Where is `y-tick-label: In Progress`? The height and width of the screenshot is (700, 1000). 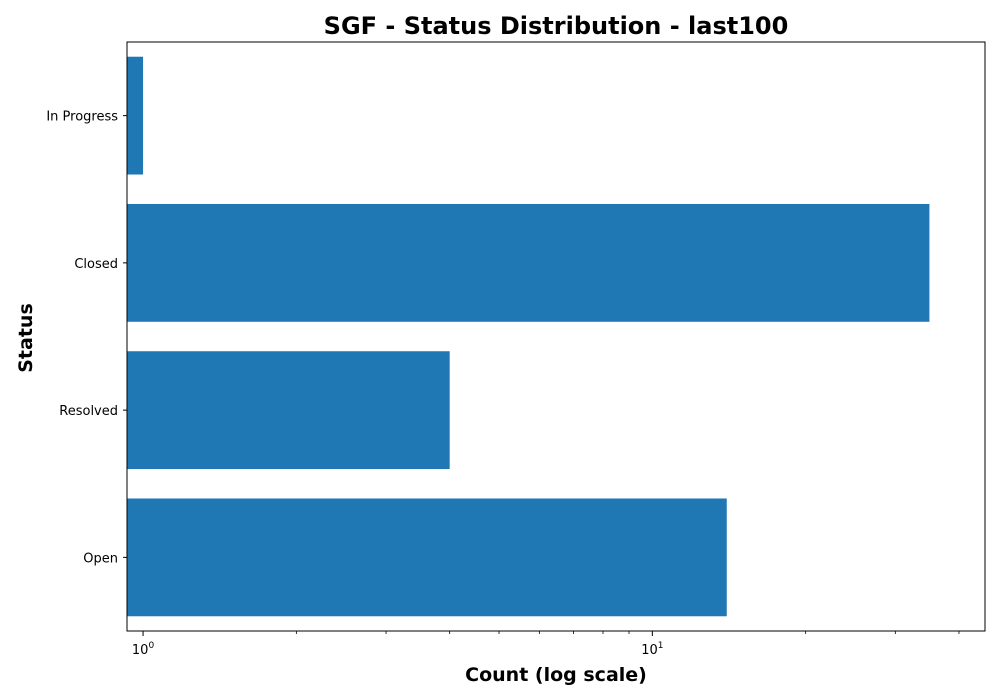
y-tick-label: In Progress is located at coordinates (82, 117).